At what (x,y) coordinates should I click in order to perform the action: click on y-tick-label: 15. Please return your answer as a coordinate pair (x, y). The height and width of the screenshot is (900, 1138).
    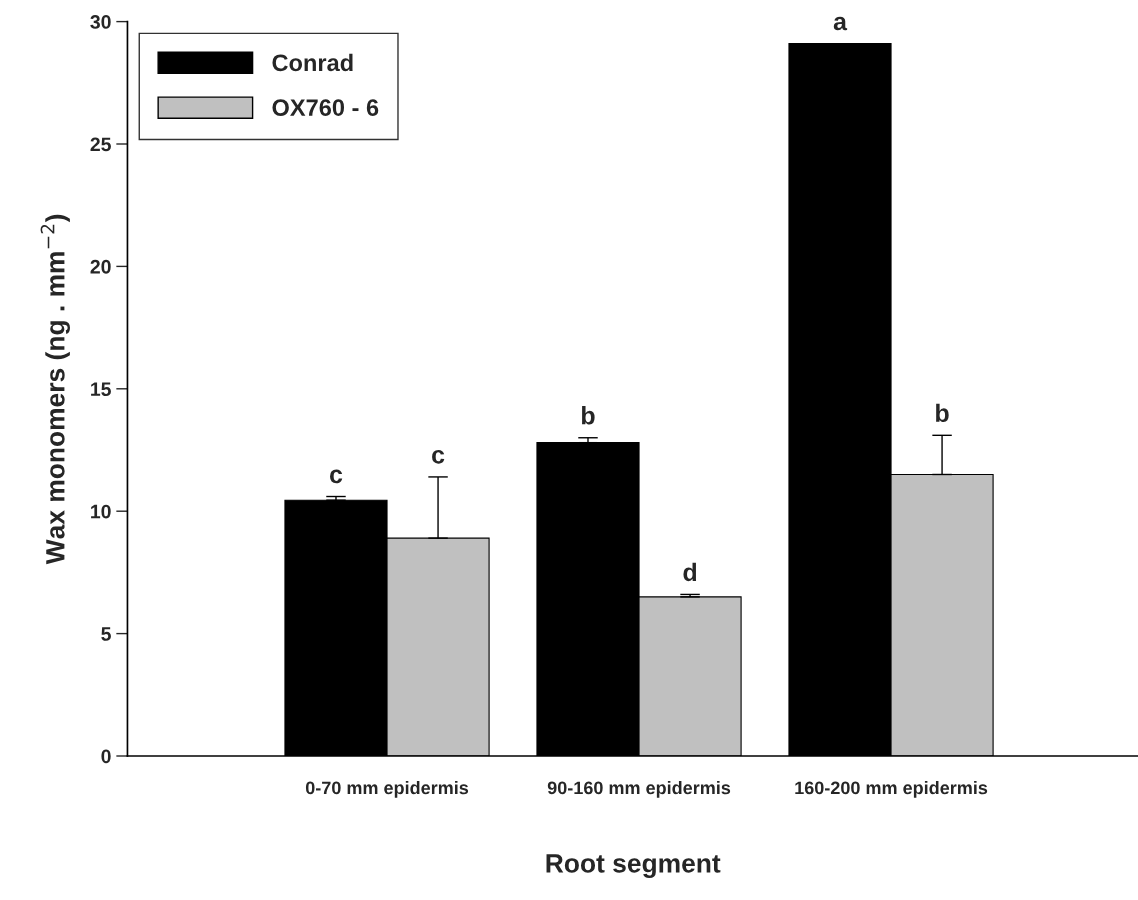
    Looking at the image, I should click on (101, 389).